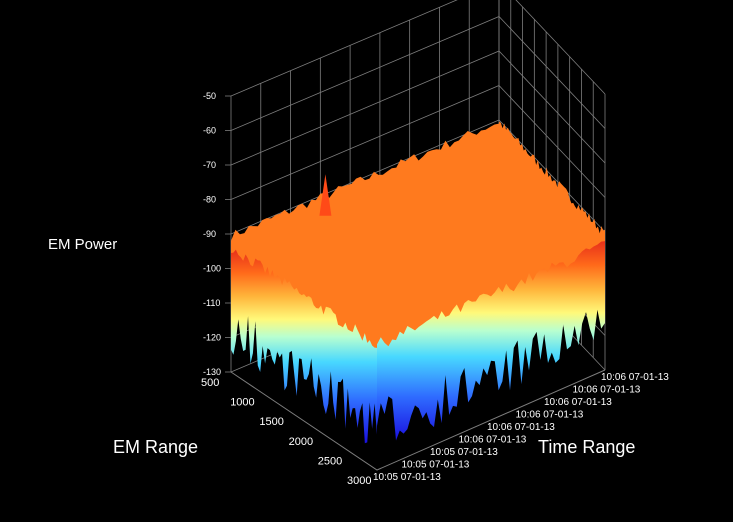 The height and width of the screenshot is (522, 733). I want to click on x-tick-label: 1500, so click(271, 422).